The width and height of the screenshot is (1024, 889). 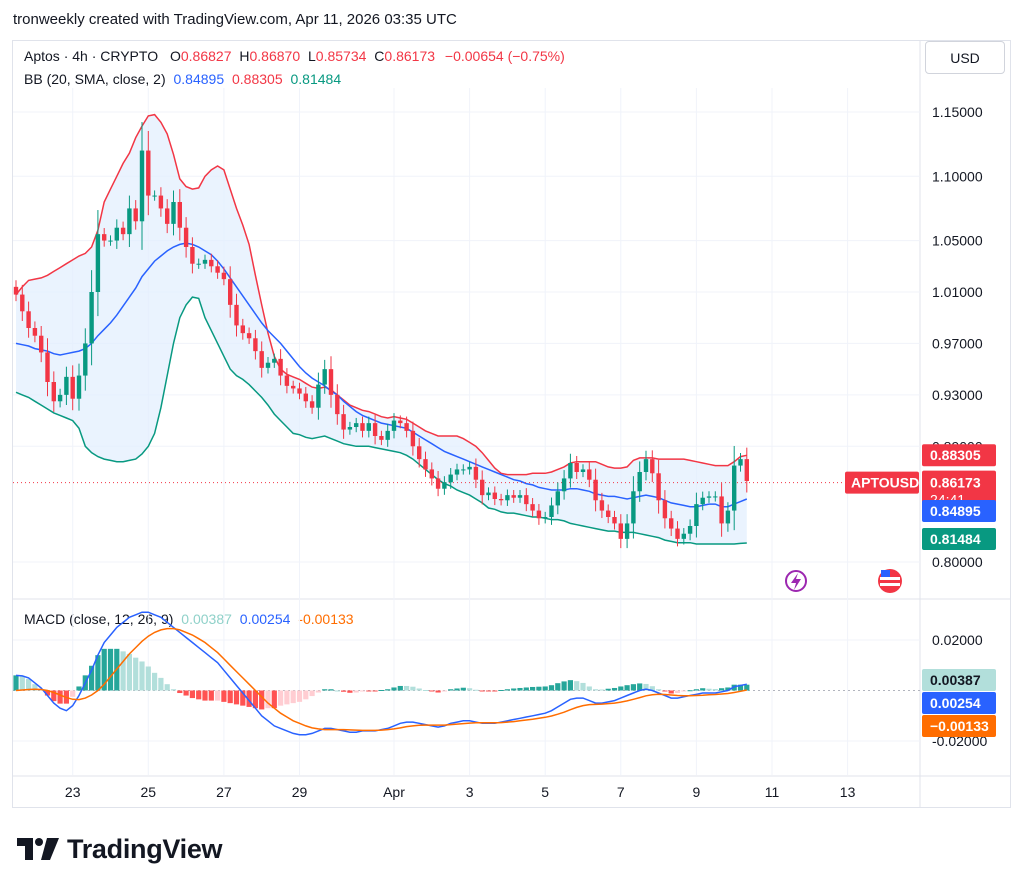 I want to click on symbol-label: Aptos · 4h · CRYPTO, so click(x=91, y=56).